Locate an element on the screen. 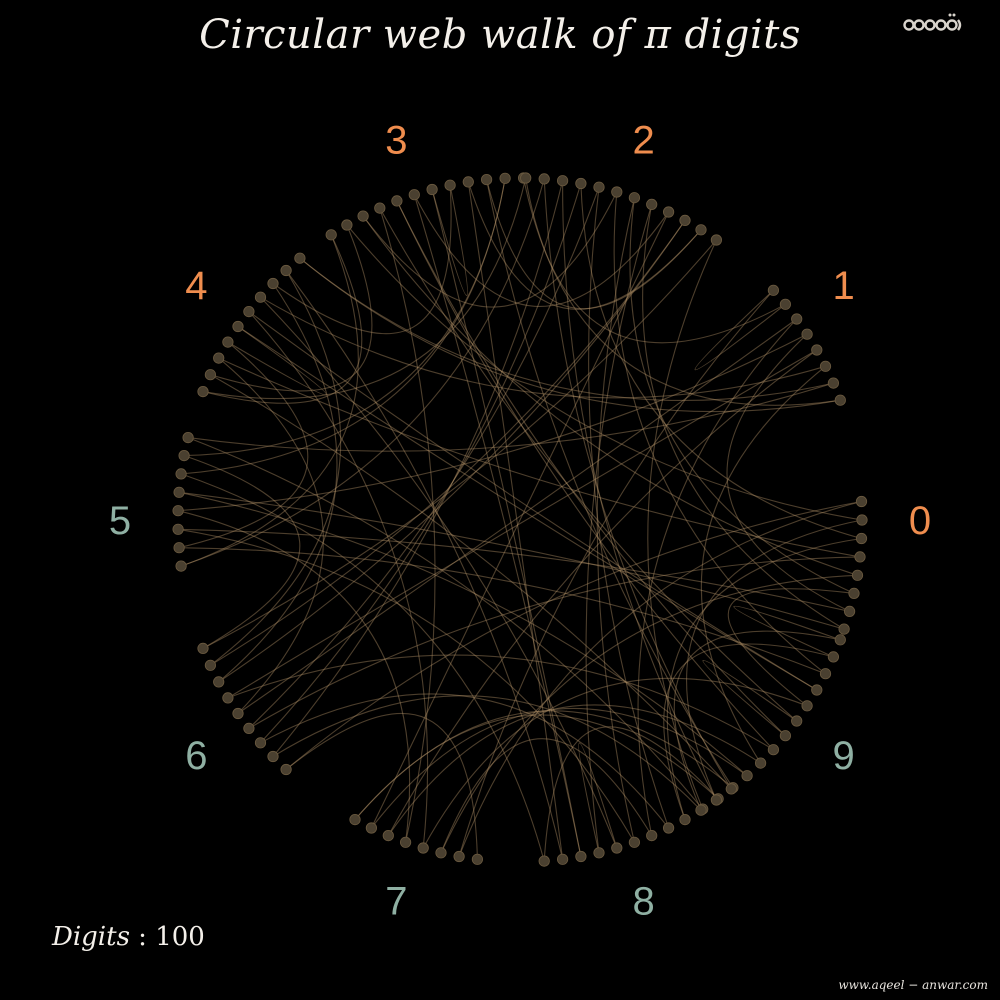  digits-value: 100 is located at coordinates (180, 937).